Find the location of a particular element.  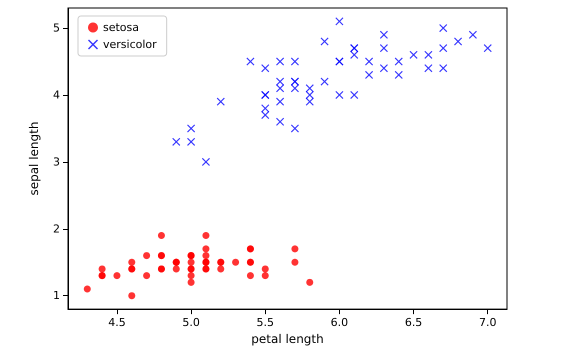

x-tick-label: 4.5 is located at coordinates (117, 323).